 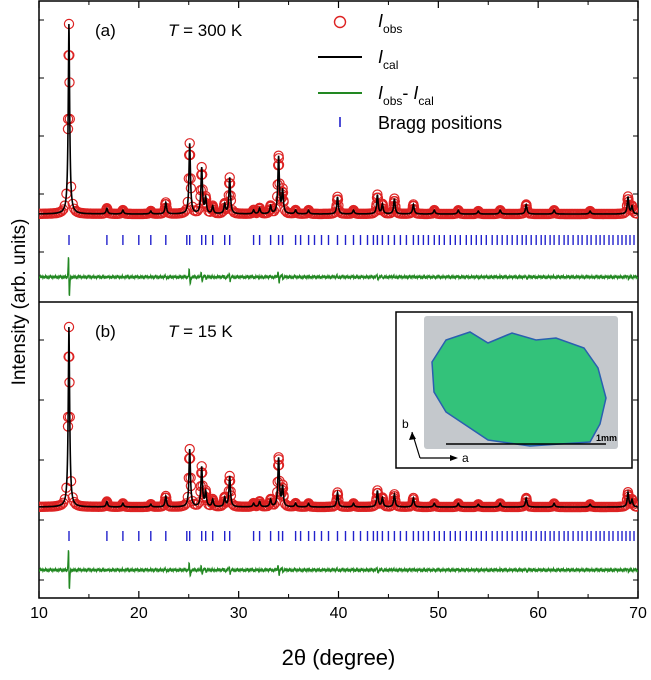 I want to click on x-tick-label: 30, so click(x=239, y=613).